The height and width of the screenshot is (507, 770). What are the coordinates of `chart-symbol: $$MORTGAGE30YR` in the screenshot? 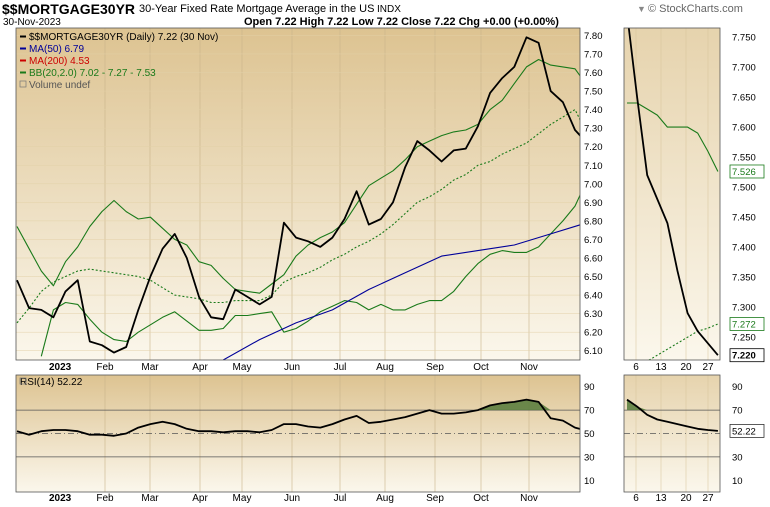 It's located at (69, 9).